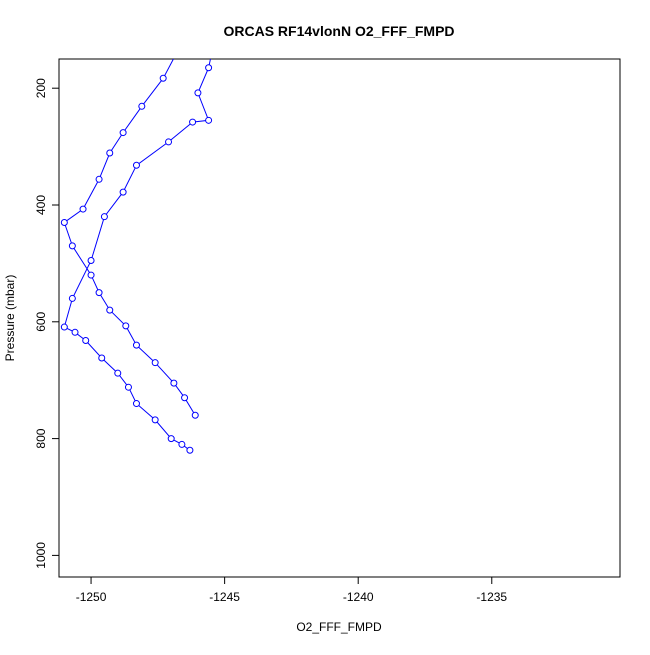 This screenshot has height=655, width=650. What do you see at coordinates (41, 321) in the screenshot?
I see `y-tick-label: 600` at bounding box center [41, 321].